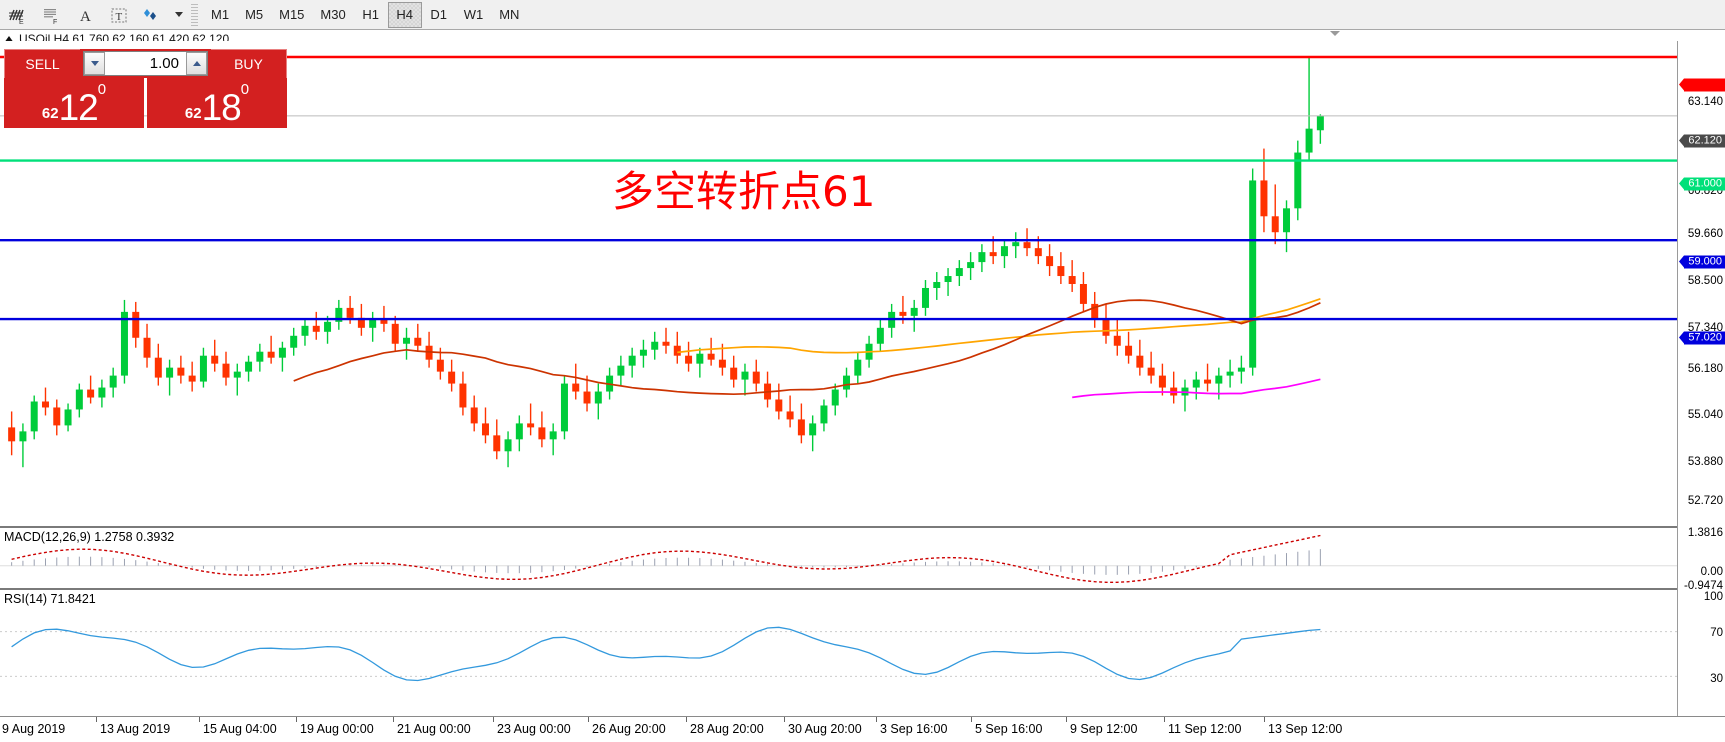 The image size is (1725, 742). I want to click on chart-marker-icon, so click(1335, 33).